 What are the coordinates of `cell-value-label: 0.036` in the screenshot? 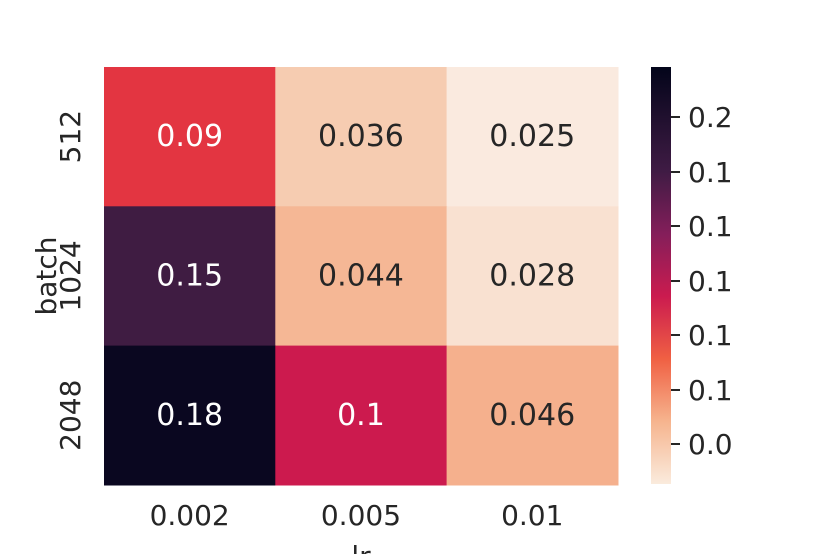 It's located at (361, 136).